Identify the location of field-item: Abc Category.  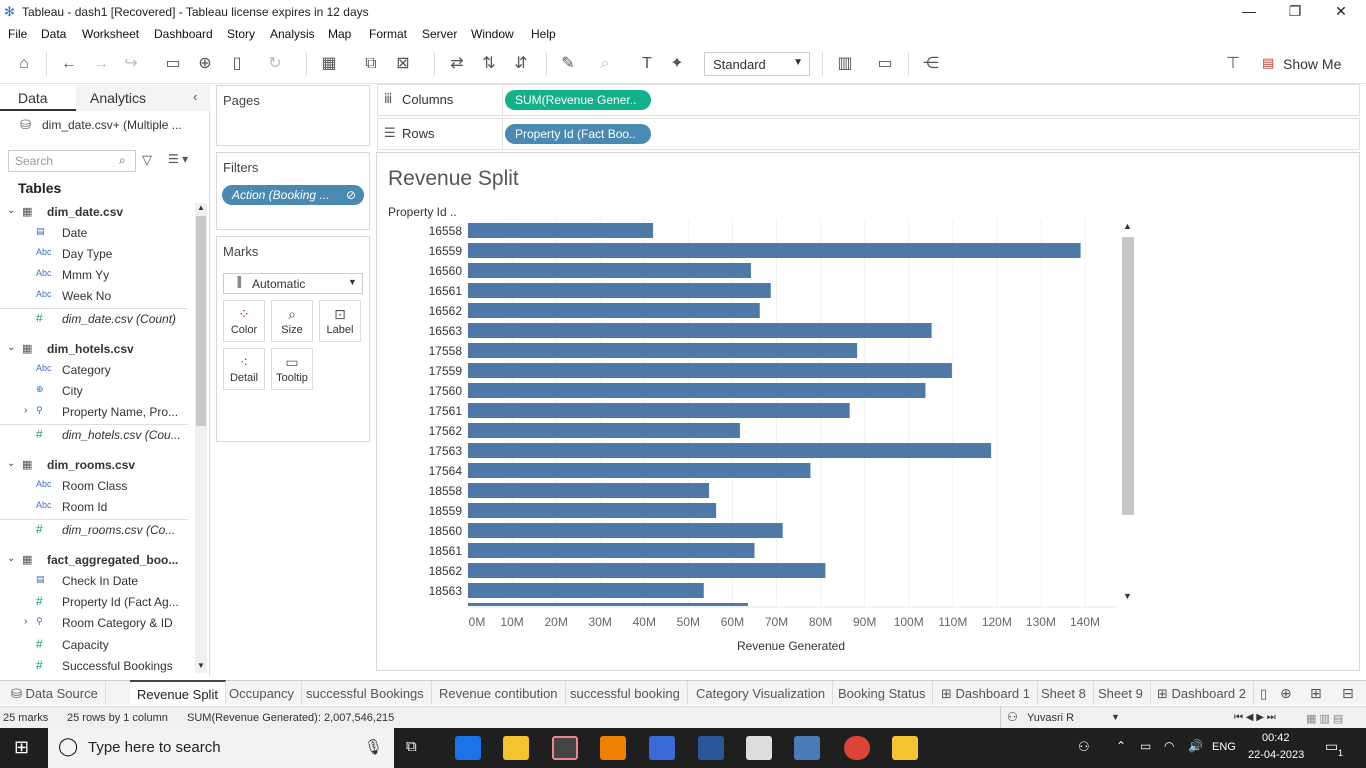
(94, 370).